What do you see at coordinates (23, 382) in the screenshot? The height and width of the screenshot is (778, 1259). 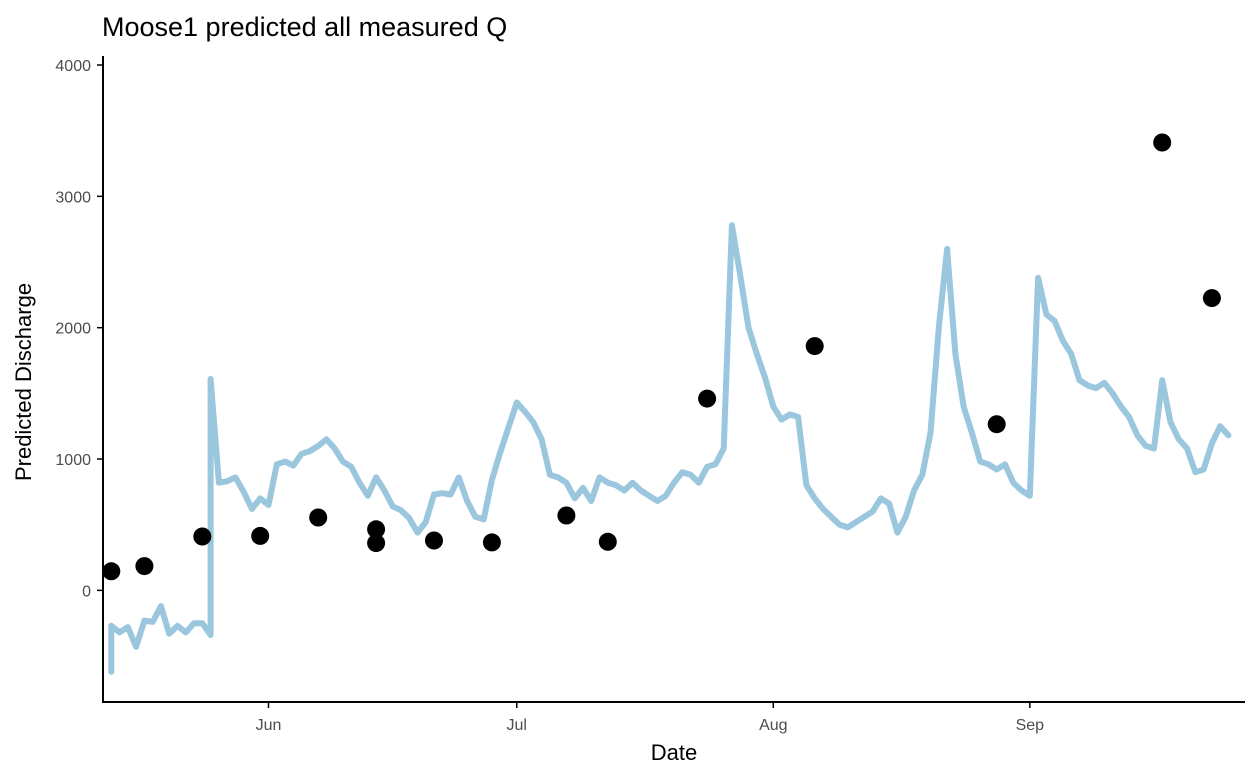 I see `y-axis-title: Predicted Discharge` at bounding box center [23, 382].